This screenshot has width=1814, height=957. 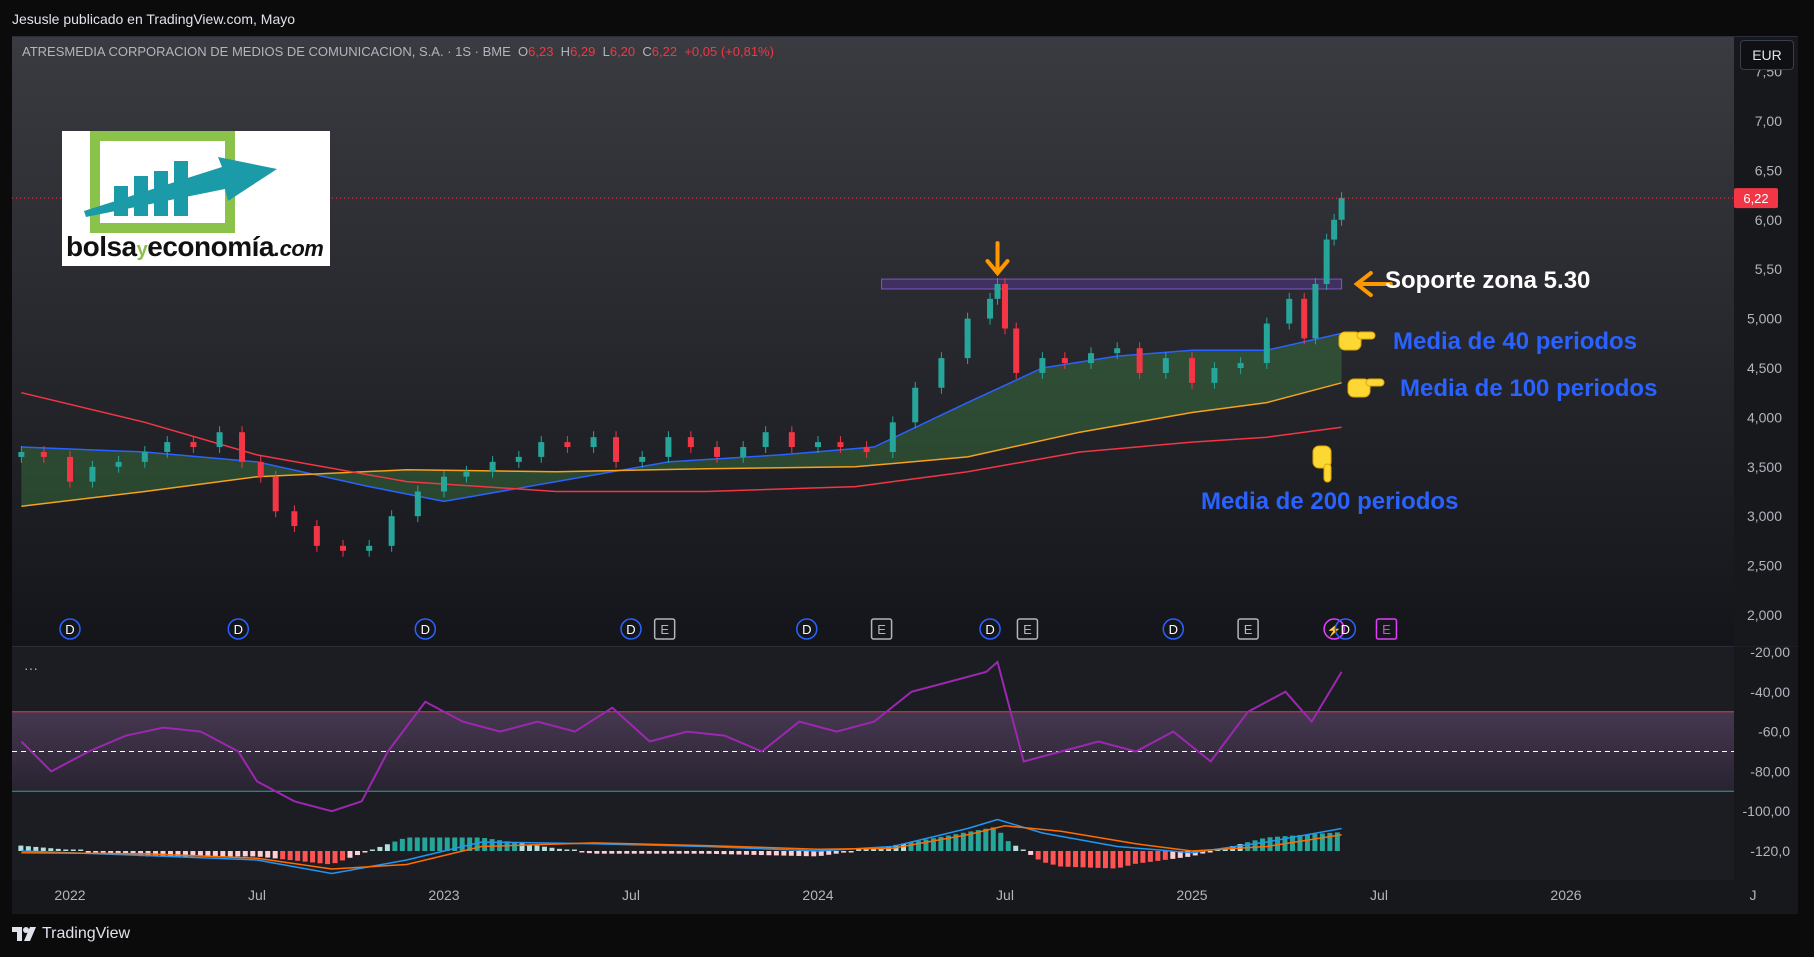 What do you see at coordinates (31, 668) in the screenshot?
I see `indicator-menu: ···` at bounding box center [31, 668].